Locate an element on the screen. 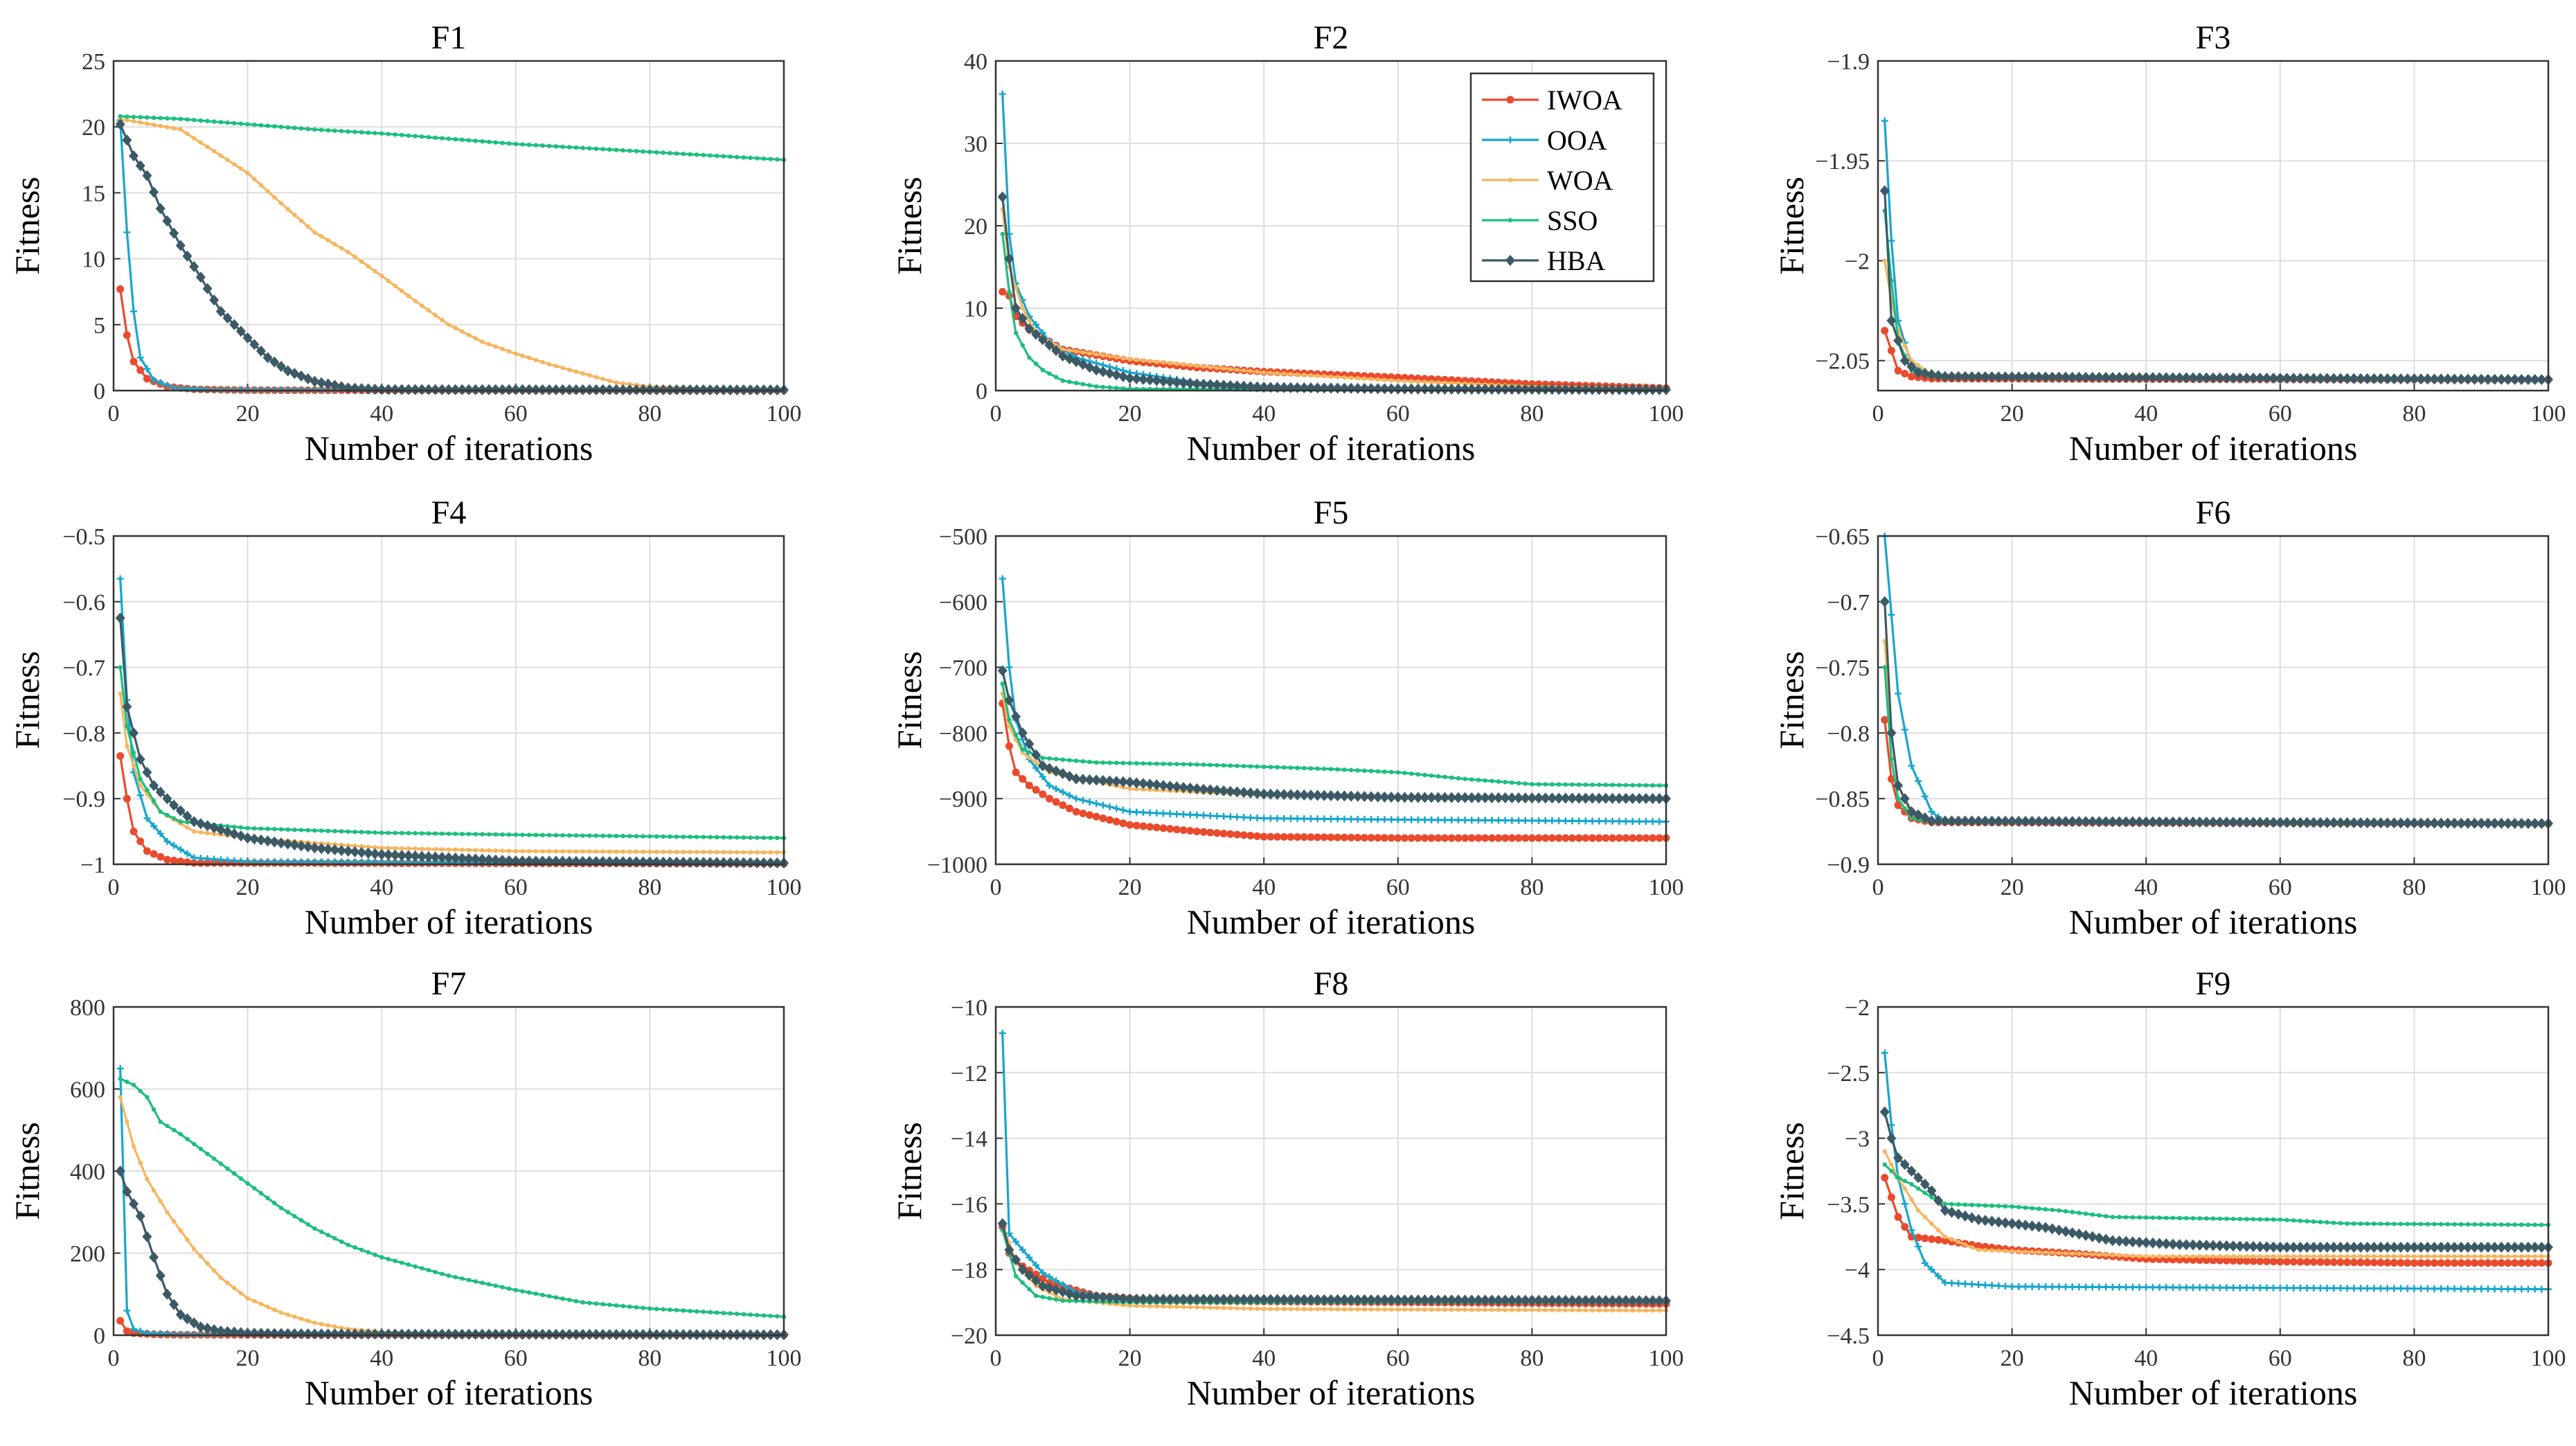 This screenshot has width=2576, height=1446. chart-title: F8 is located at coordinates (1331, 983).